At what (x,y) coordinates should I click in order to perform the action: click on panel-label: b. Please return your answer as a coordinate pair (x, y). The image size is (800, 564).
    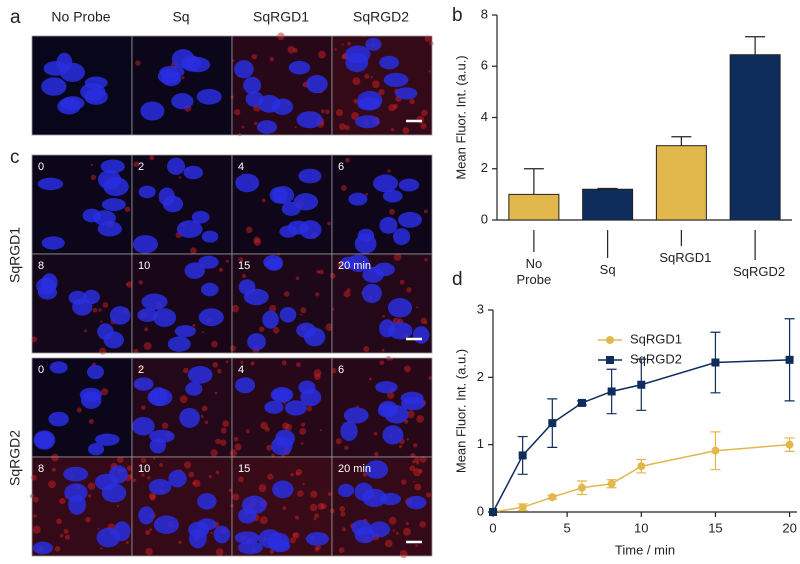
    Looking at the image, I should click on (457, 15).